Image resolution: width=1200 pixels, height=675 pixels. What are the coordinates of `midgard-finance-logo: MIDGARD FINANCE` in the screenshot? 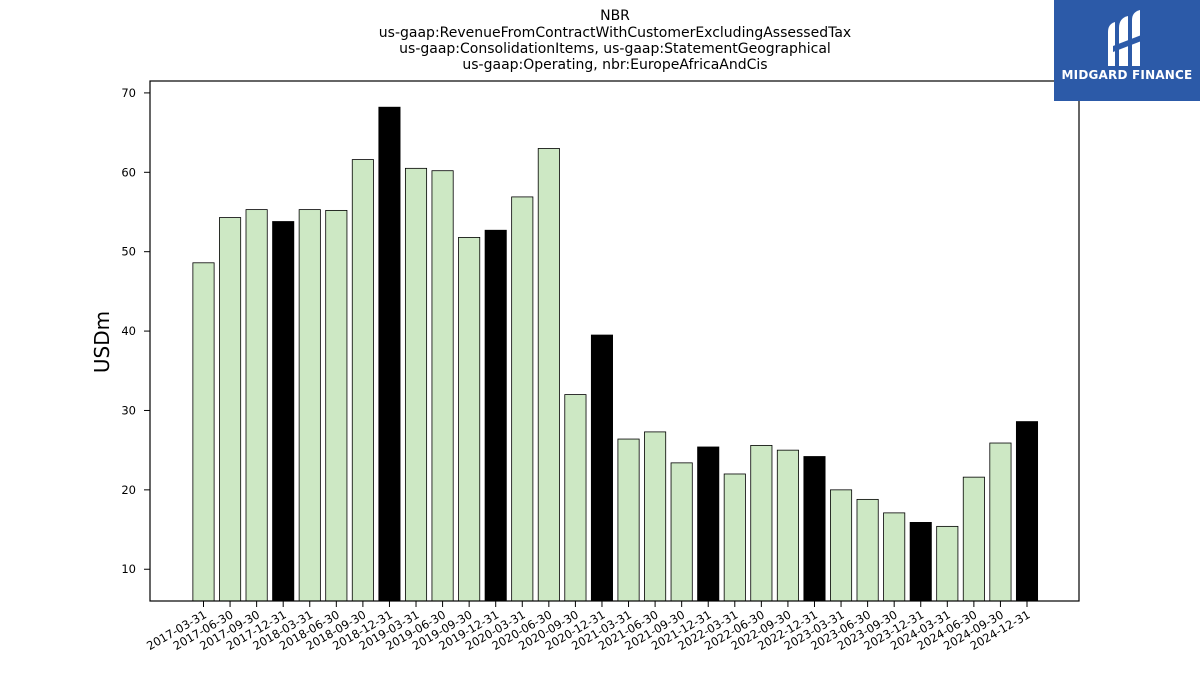 It's located at (1127, 50).